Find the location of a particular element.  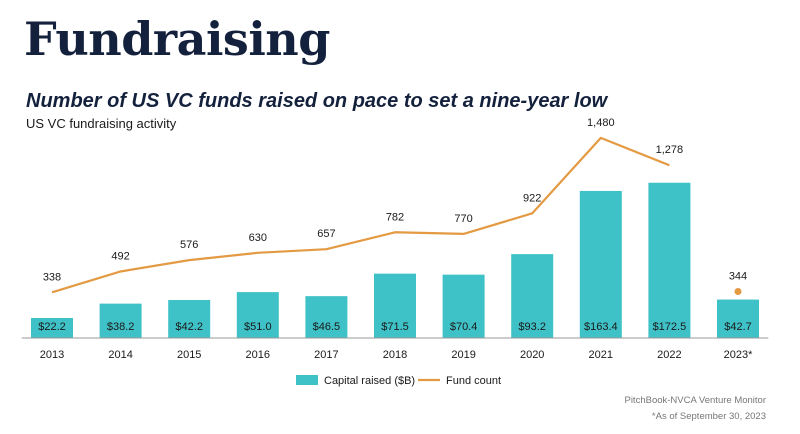

chart-title: US VC fundraising activity is located at coordinates (101, 123).